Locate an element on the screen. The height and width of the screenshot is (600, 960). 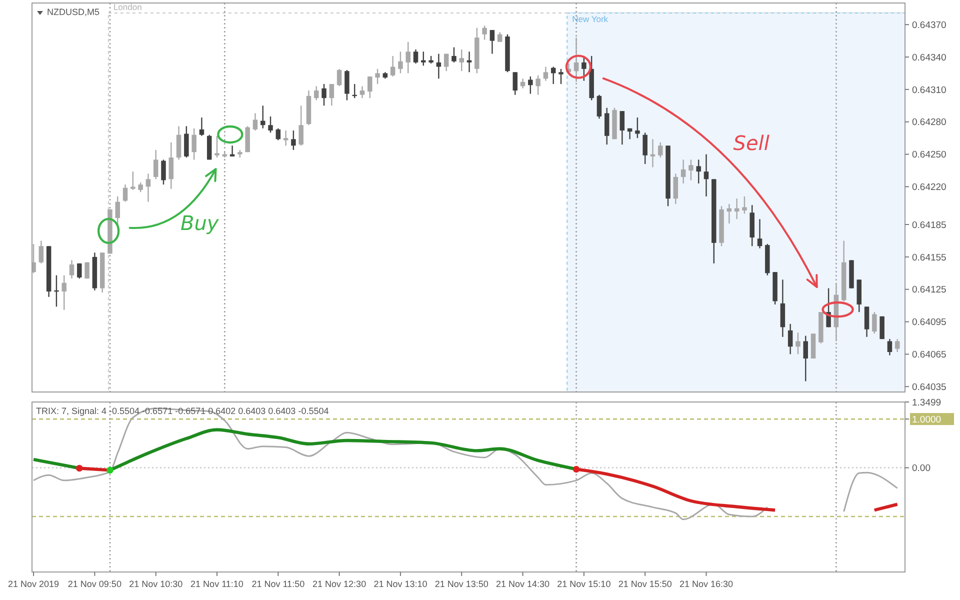
x-tick-label: 21 Nov 16:30 is located at coordinates (706, 584).